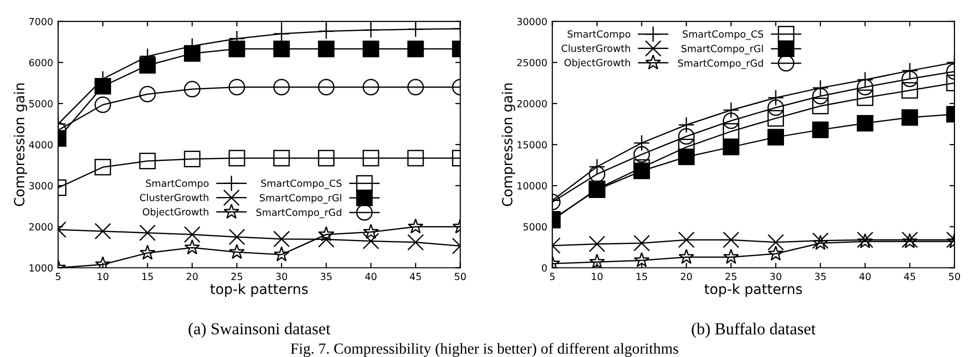 Image resolution: width=969 pixels, height=357 pixels. Describe the element at coordinates (754, 330) in the screenshot. I see `text: (b) Buffalo dataset` at that location.